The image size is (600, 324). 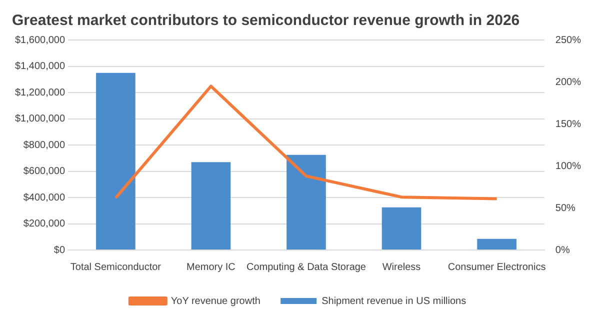 I want to click on y-tick-label: $800,000, so click(x=44, y=145).